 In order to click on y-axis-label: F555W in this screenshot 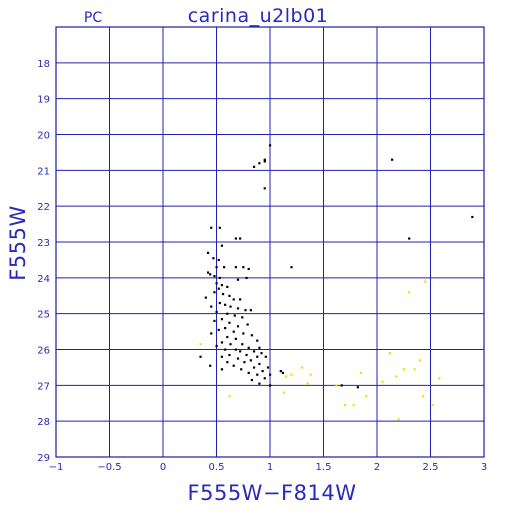, I will do `click(18, 242)`.